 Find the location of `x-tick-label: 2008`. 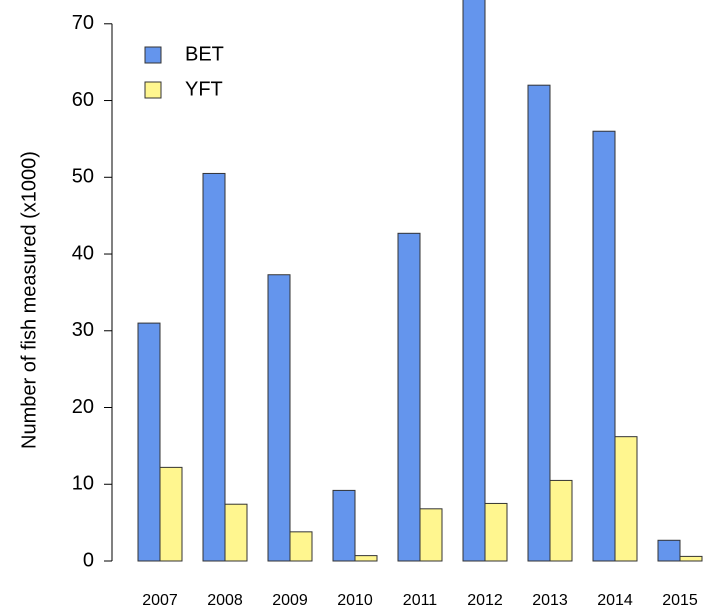

x-tick-label: 2008 is located at coordinates (225, 600).